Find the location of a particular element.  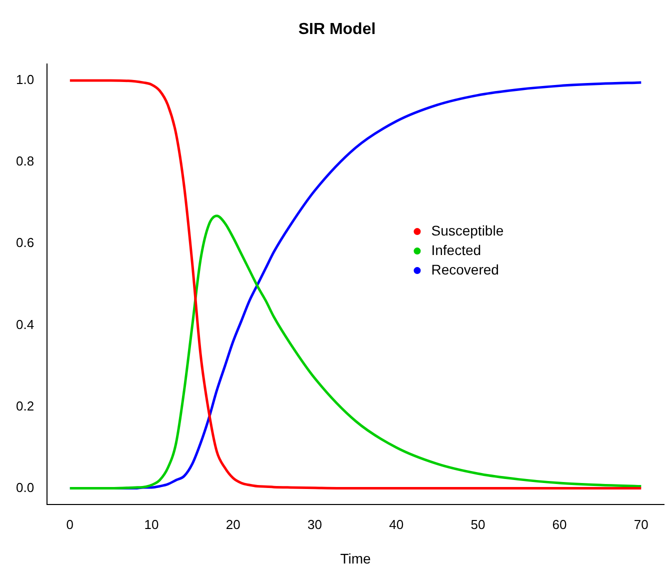

y-tick-label: 1.0 is located at coordinates (25, 80).